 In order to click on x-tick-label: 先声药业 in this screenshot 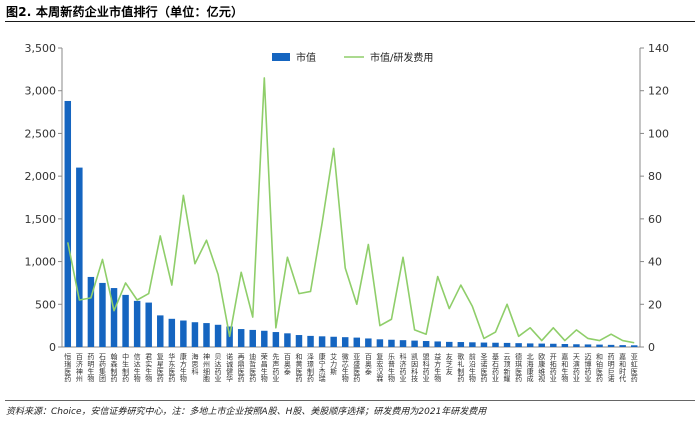, I will do `click(275, 367)`.